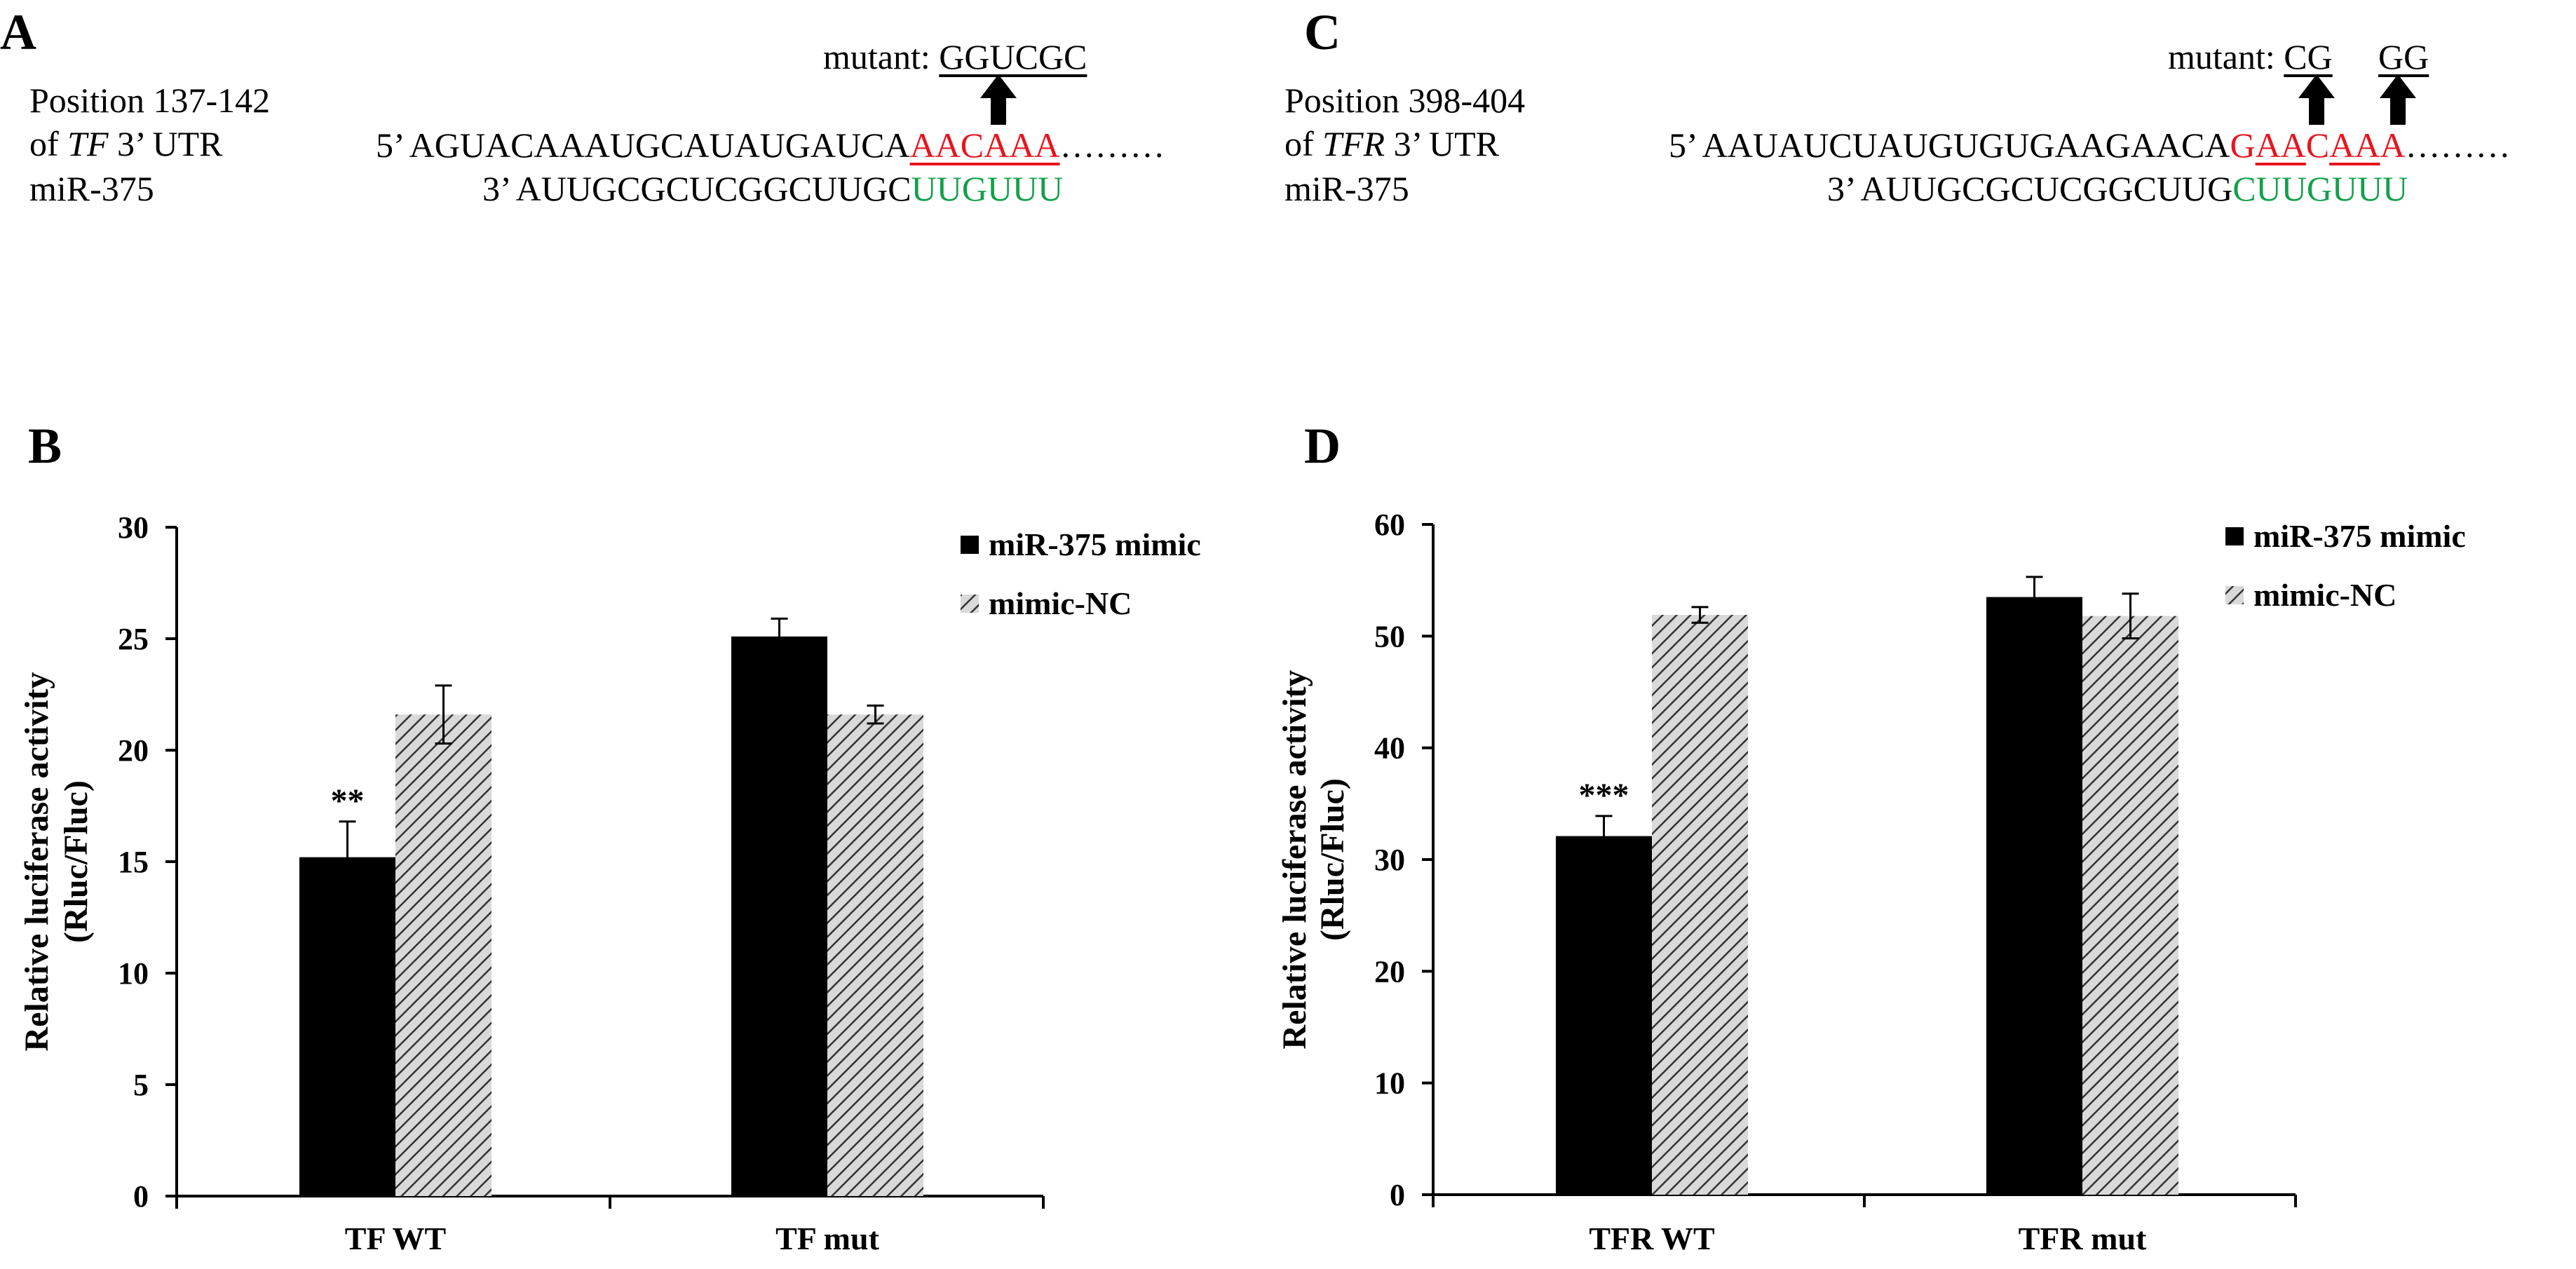 The height and width of the screenshot is (1269, 2576). What do you see at coordinates (984, 145) in the screenshot?
I see `tf-binding-site: AACAAA` at bounding box center [984, 145].